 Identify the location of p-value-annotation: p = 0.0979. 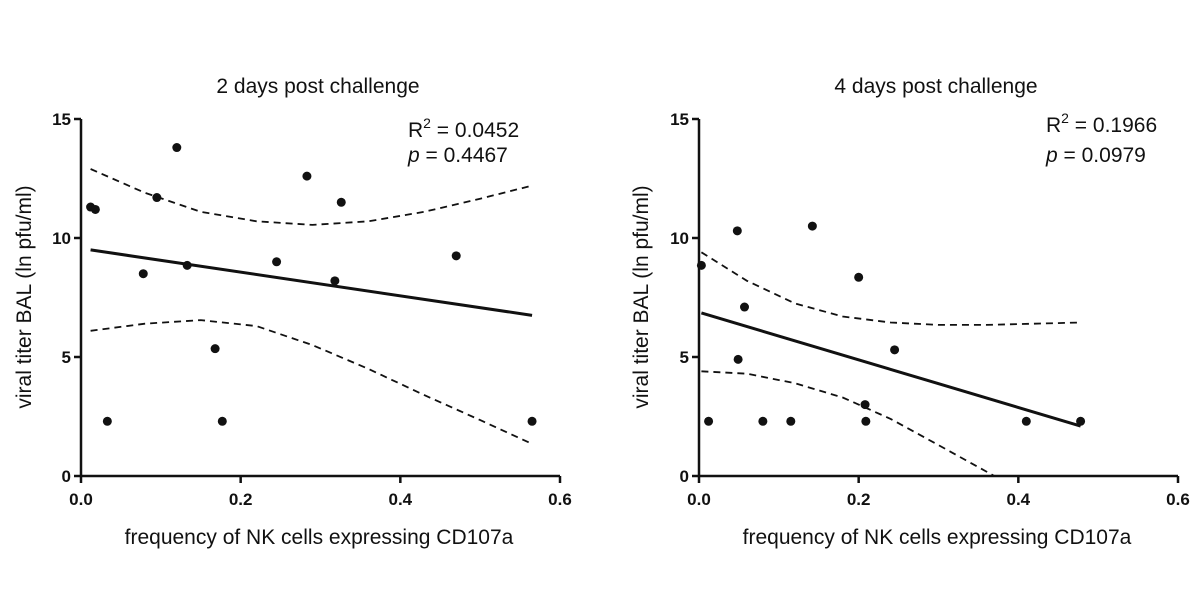
(1095, 155).